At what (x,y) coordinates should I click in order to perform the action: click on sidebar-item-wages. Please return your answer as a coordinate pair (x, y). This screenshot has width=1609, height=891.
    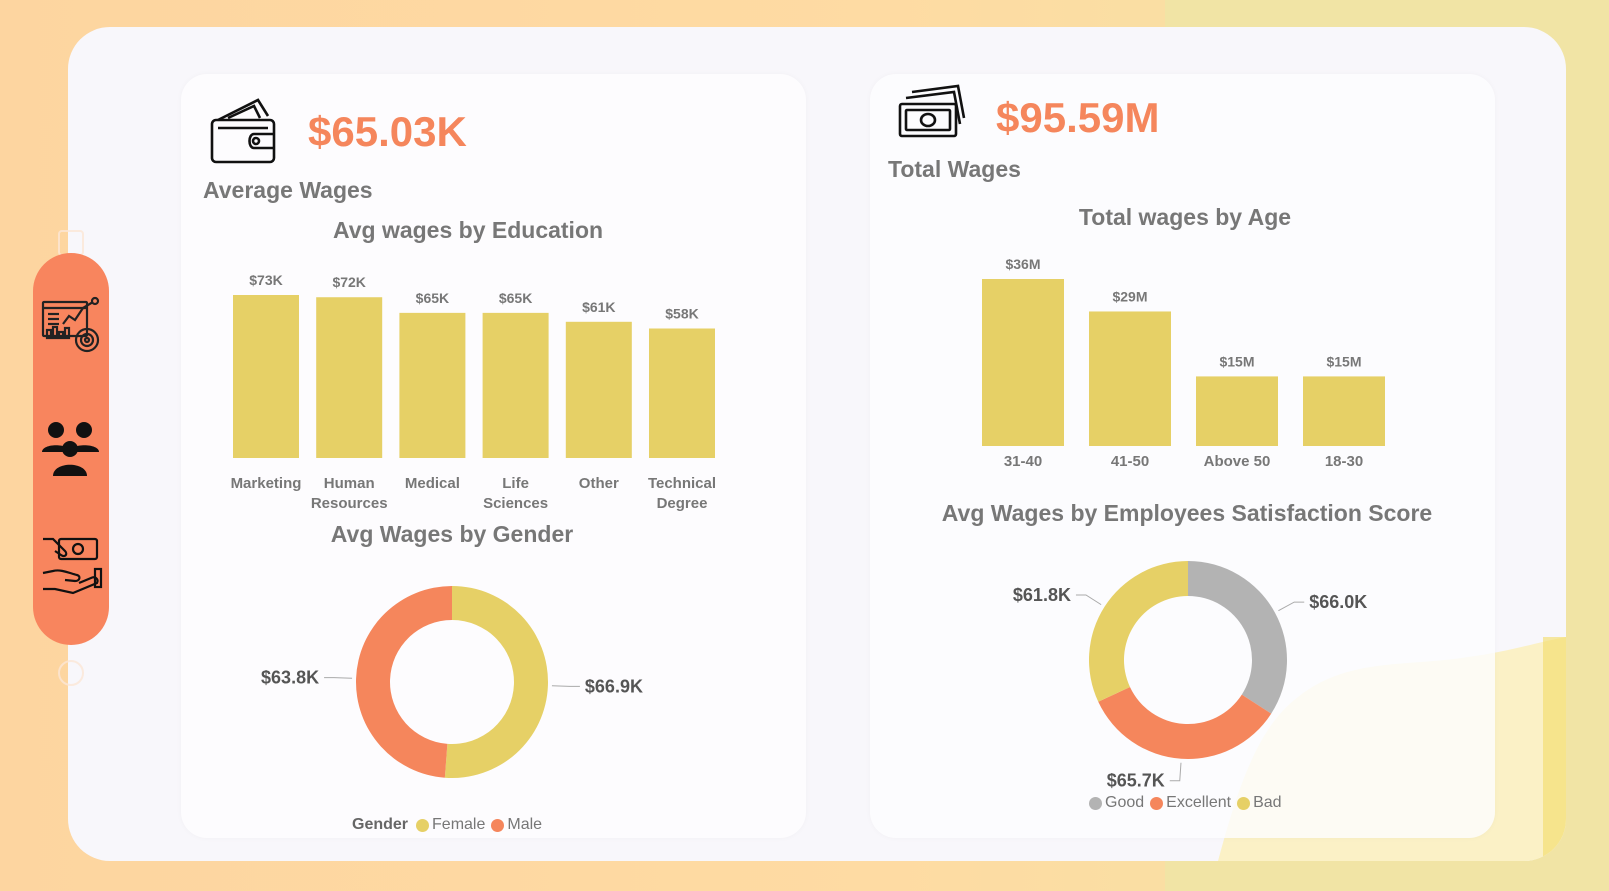
    Looking at the image, I should click on (71, 565).